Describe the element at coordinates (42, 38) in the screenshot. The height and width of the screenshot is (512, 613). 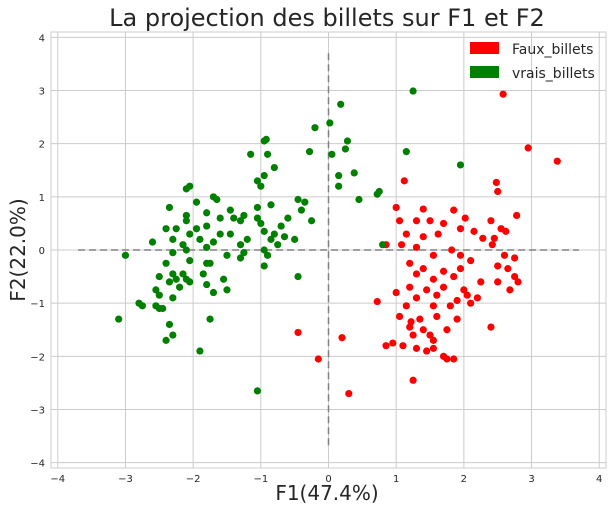
I see `y-tick-label: 4` at that location.